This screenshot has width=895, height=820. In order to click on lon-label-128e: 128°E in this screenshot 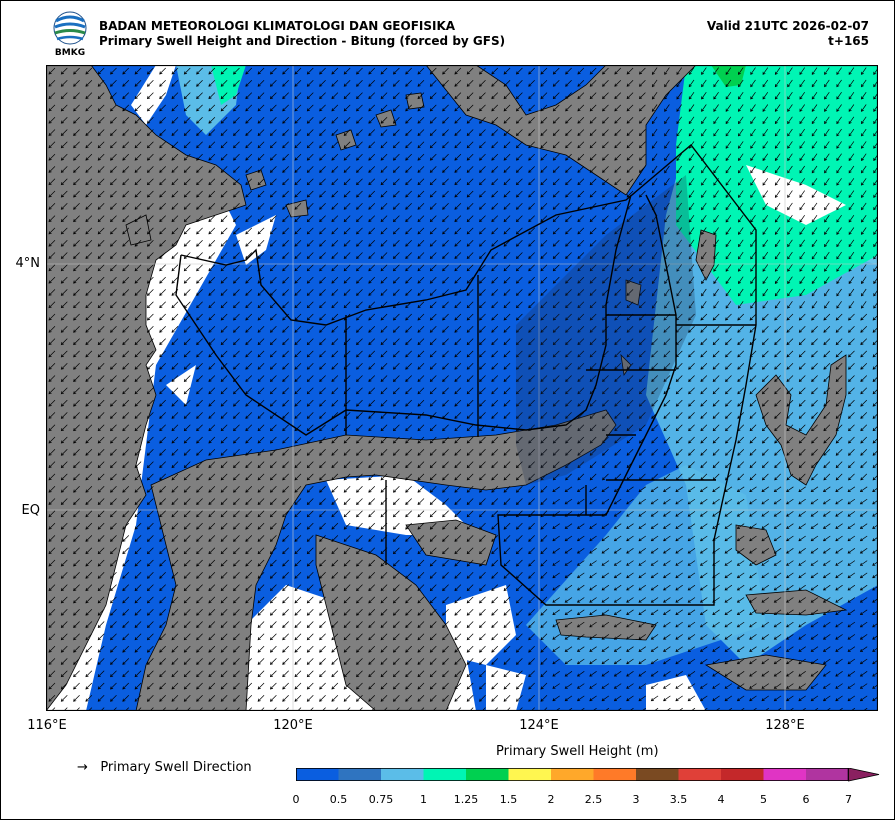, I will do `click(785, 725)`.